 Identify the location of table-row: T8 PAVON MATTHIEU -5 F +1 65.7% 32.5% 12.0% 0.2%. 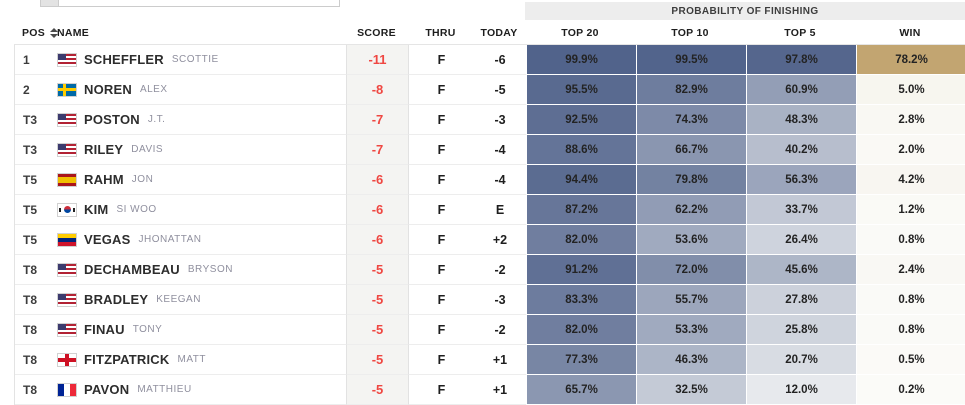
(489, 390).